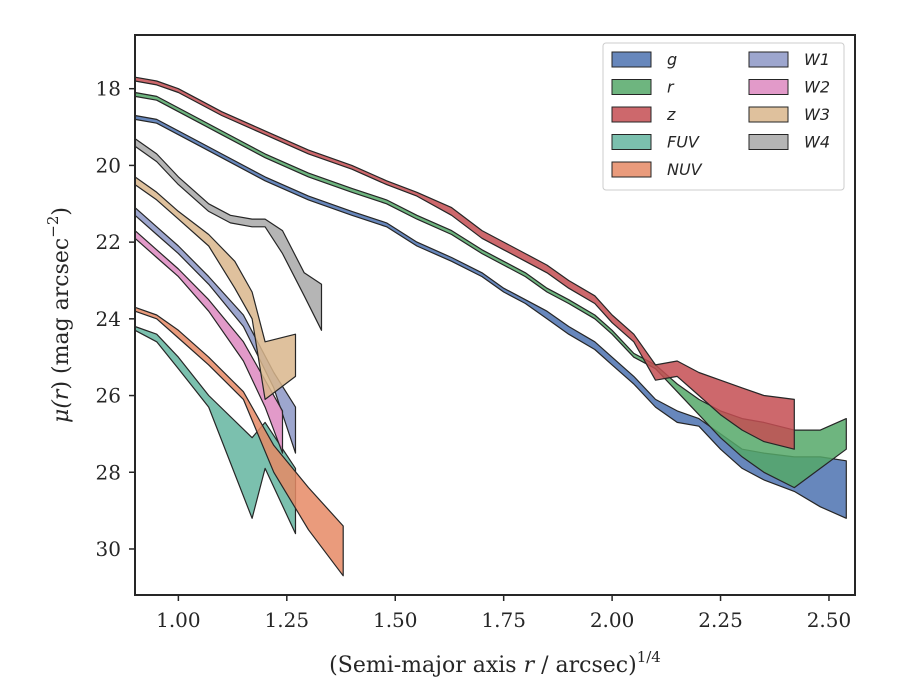 The image size is (900, 700). Describe the element at coordinates (671, 114) in the screenshot. I see `legend-label-z: z` at that location.